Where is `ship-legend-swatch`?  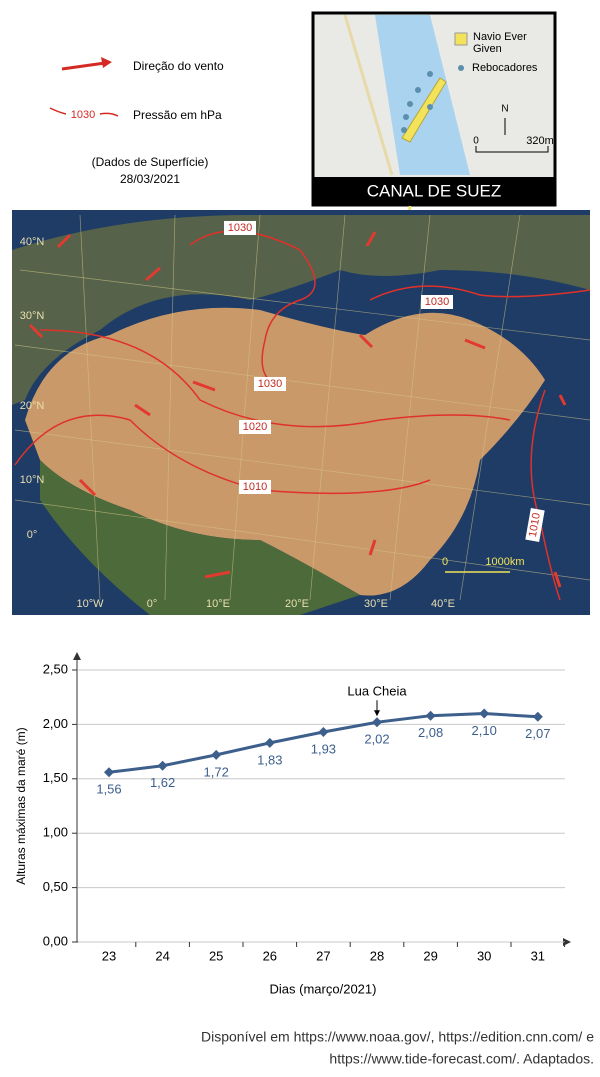 ship-legend-swatch is located at coordinates (461, 39).